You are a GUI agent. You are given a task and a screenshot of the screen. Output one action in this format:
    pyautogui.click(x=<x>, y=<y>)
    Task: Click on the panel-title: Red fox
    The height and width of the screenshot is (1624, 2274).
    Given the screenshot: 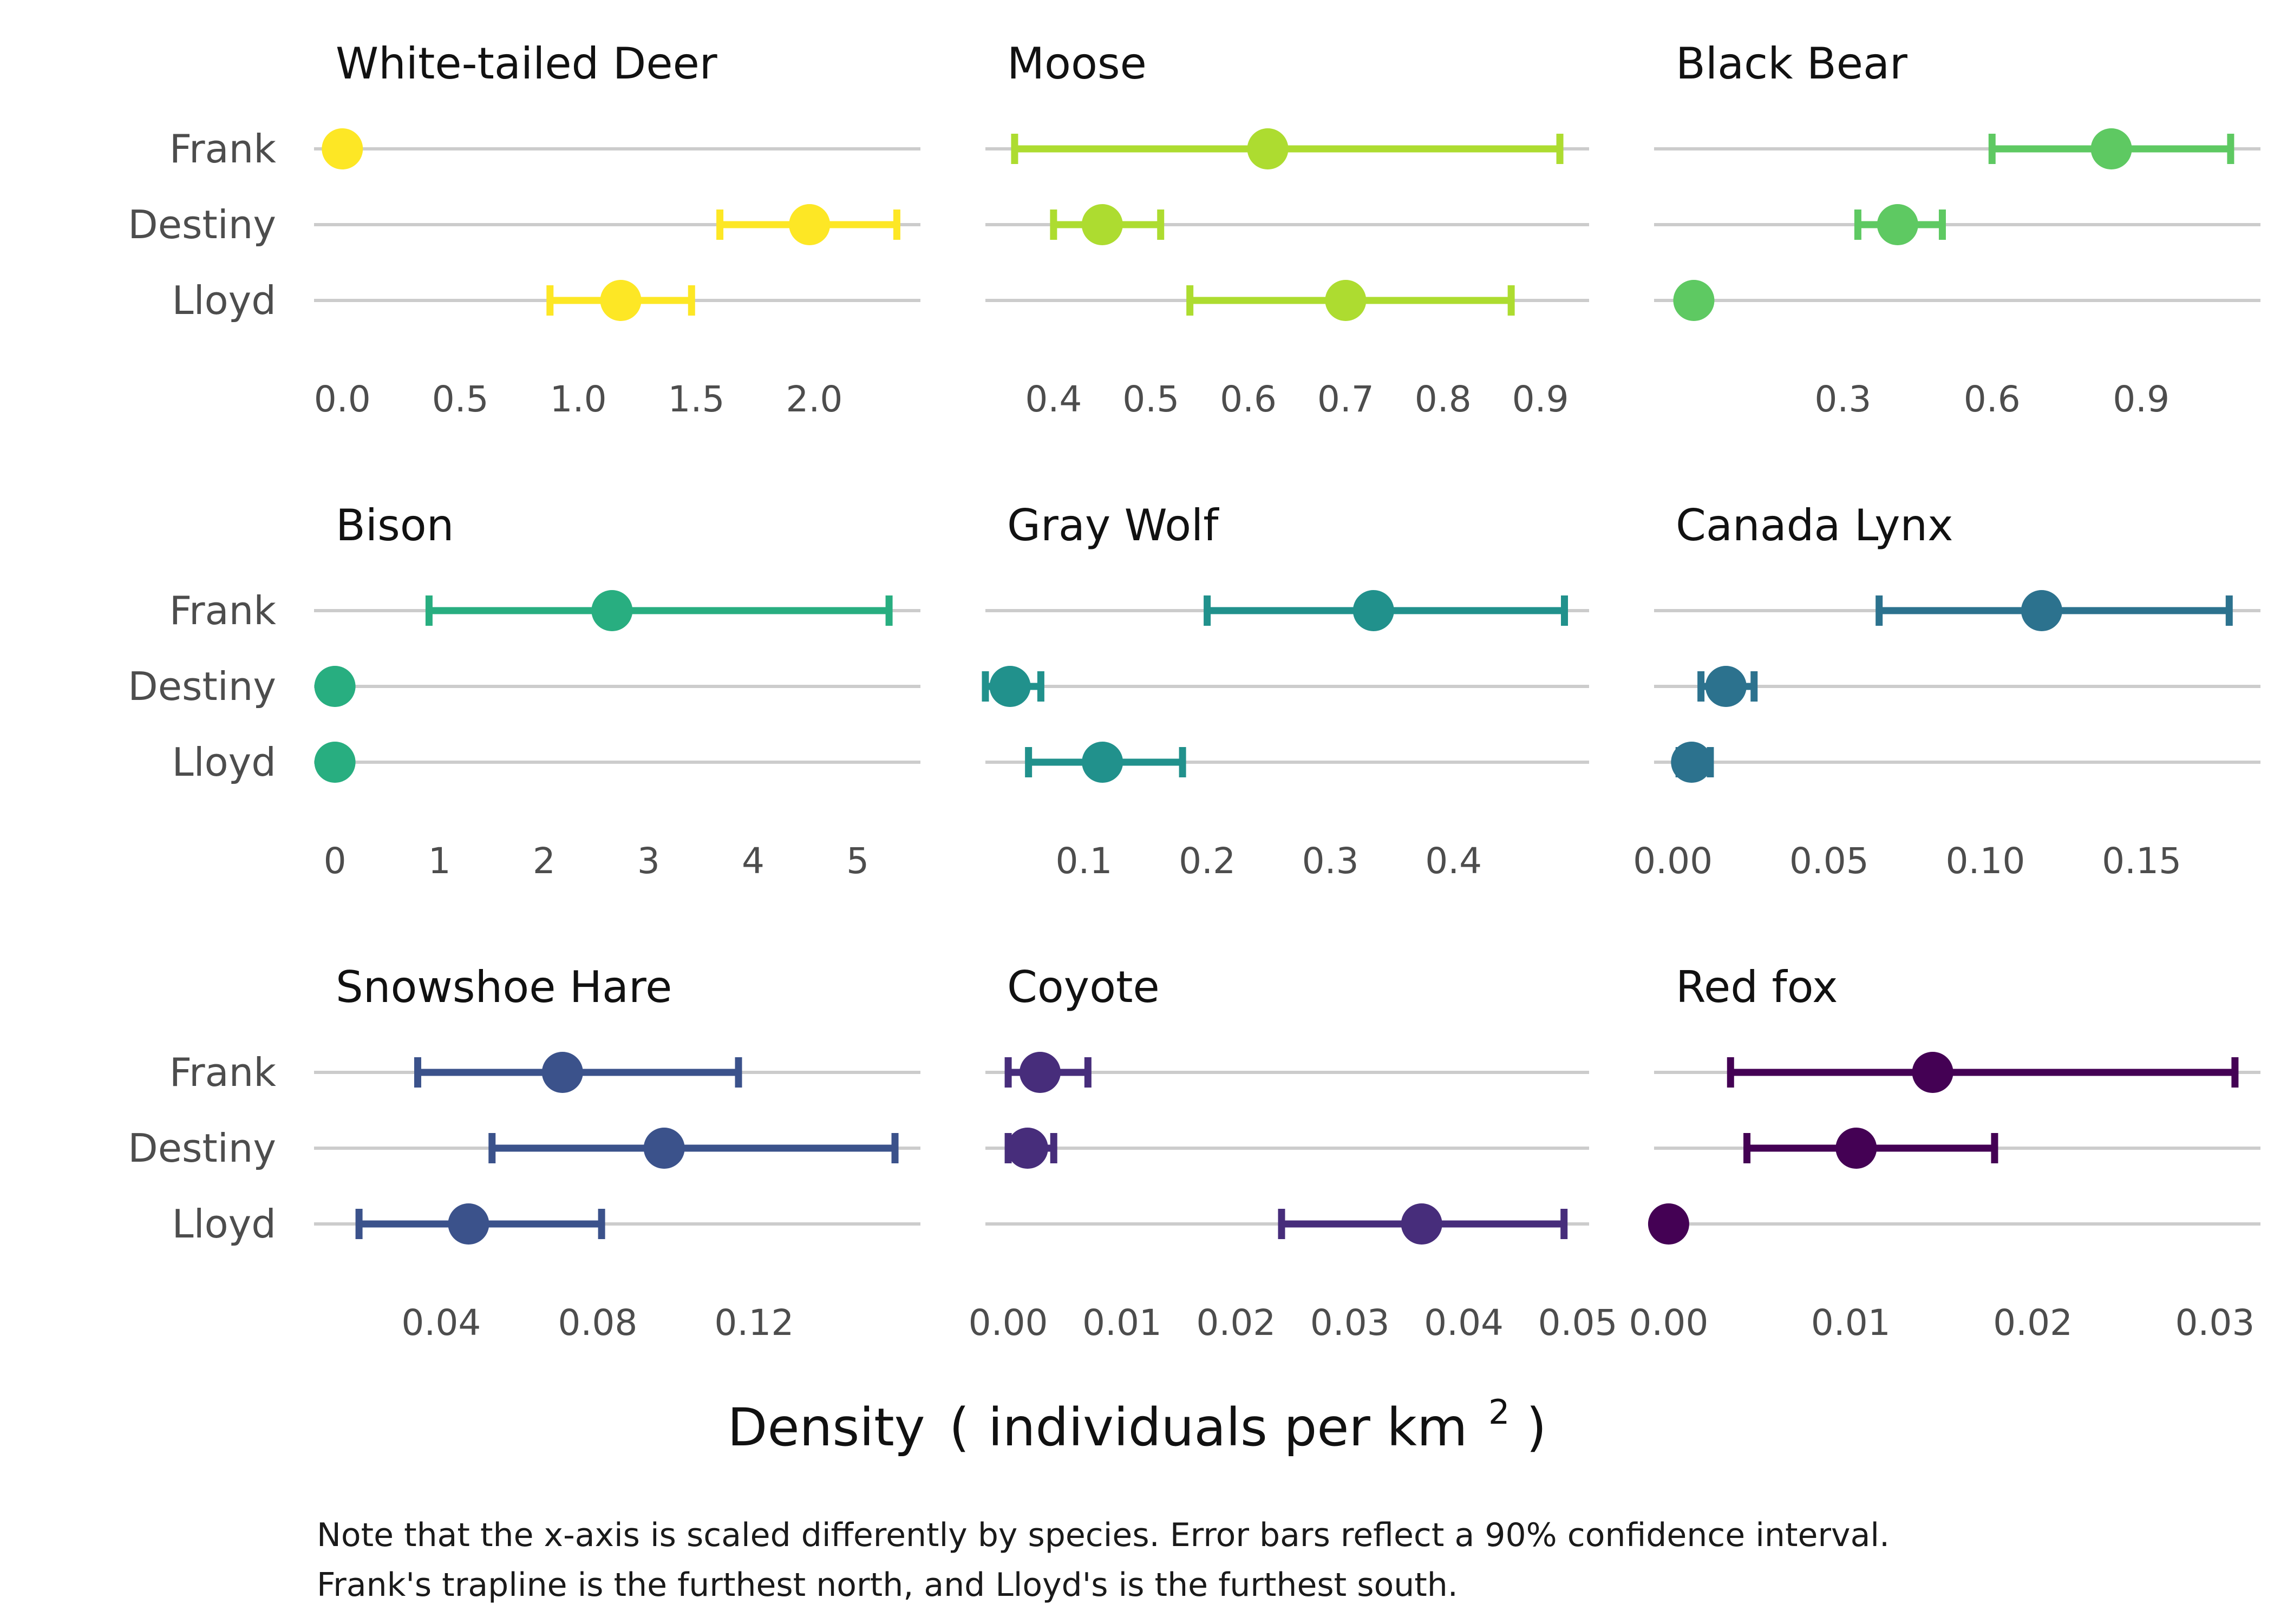 What is the action you would take?
    pyautogui.click(x=1757, y=987)
    